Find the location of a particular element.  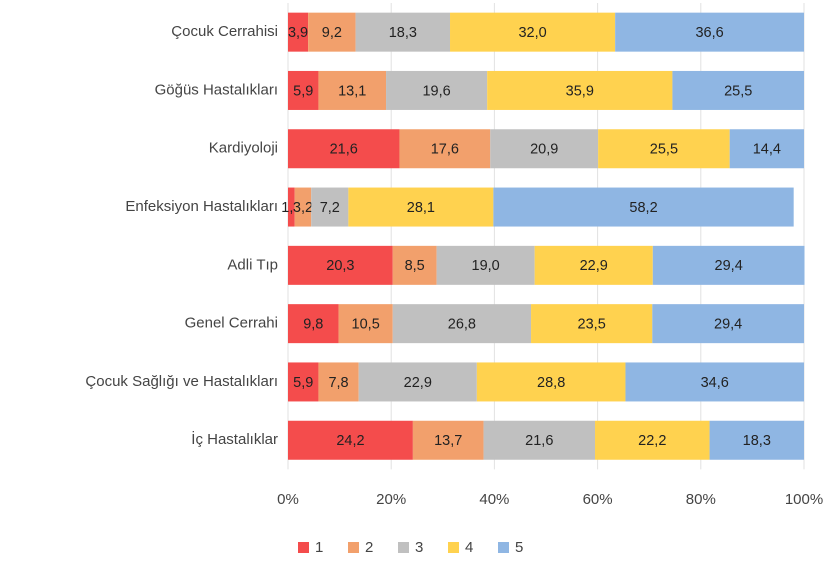

y-tick-label: Genel Cerrahi is located at coordinates (231, 323).